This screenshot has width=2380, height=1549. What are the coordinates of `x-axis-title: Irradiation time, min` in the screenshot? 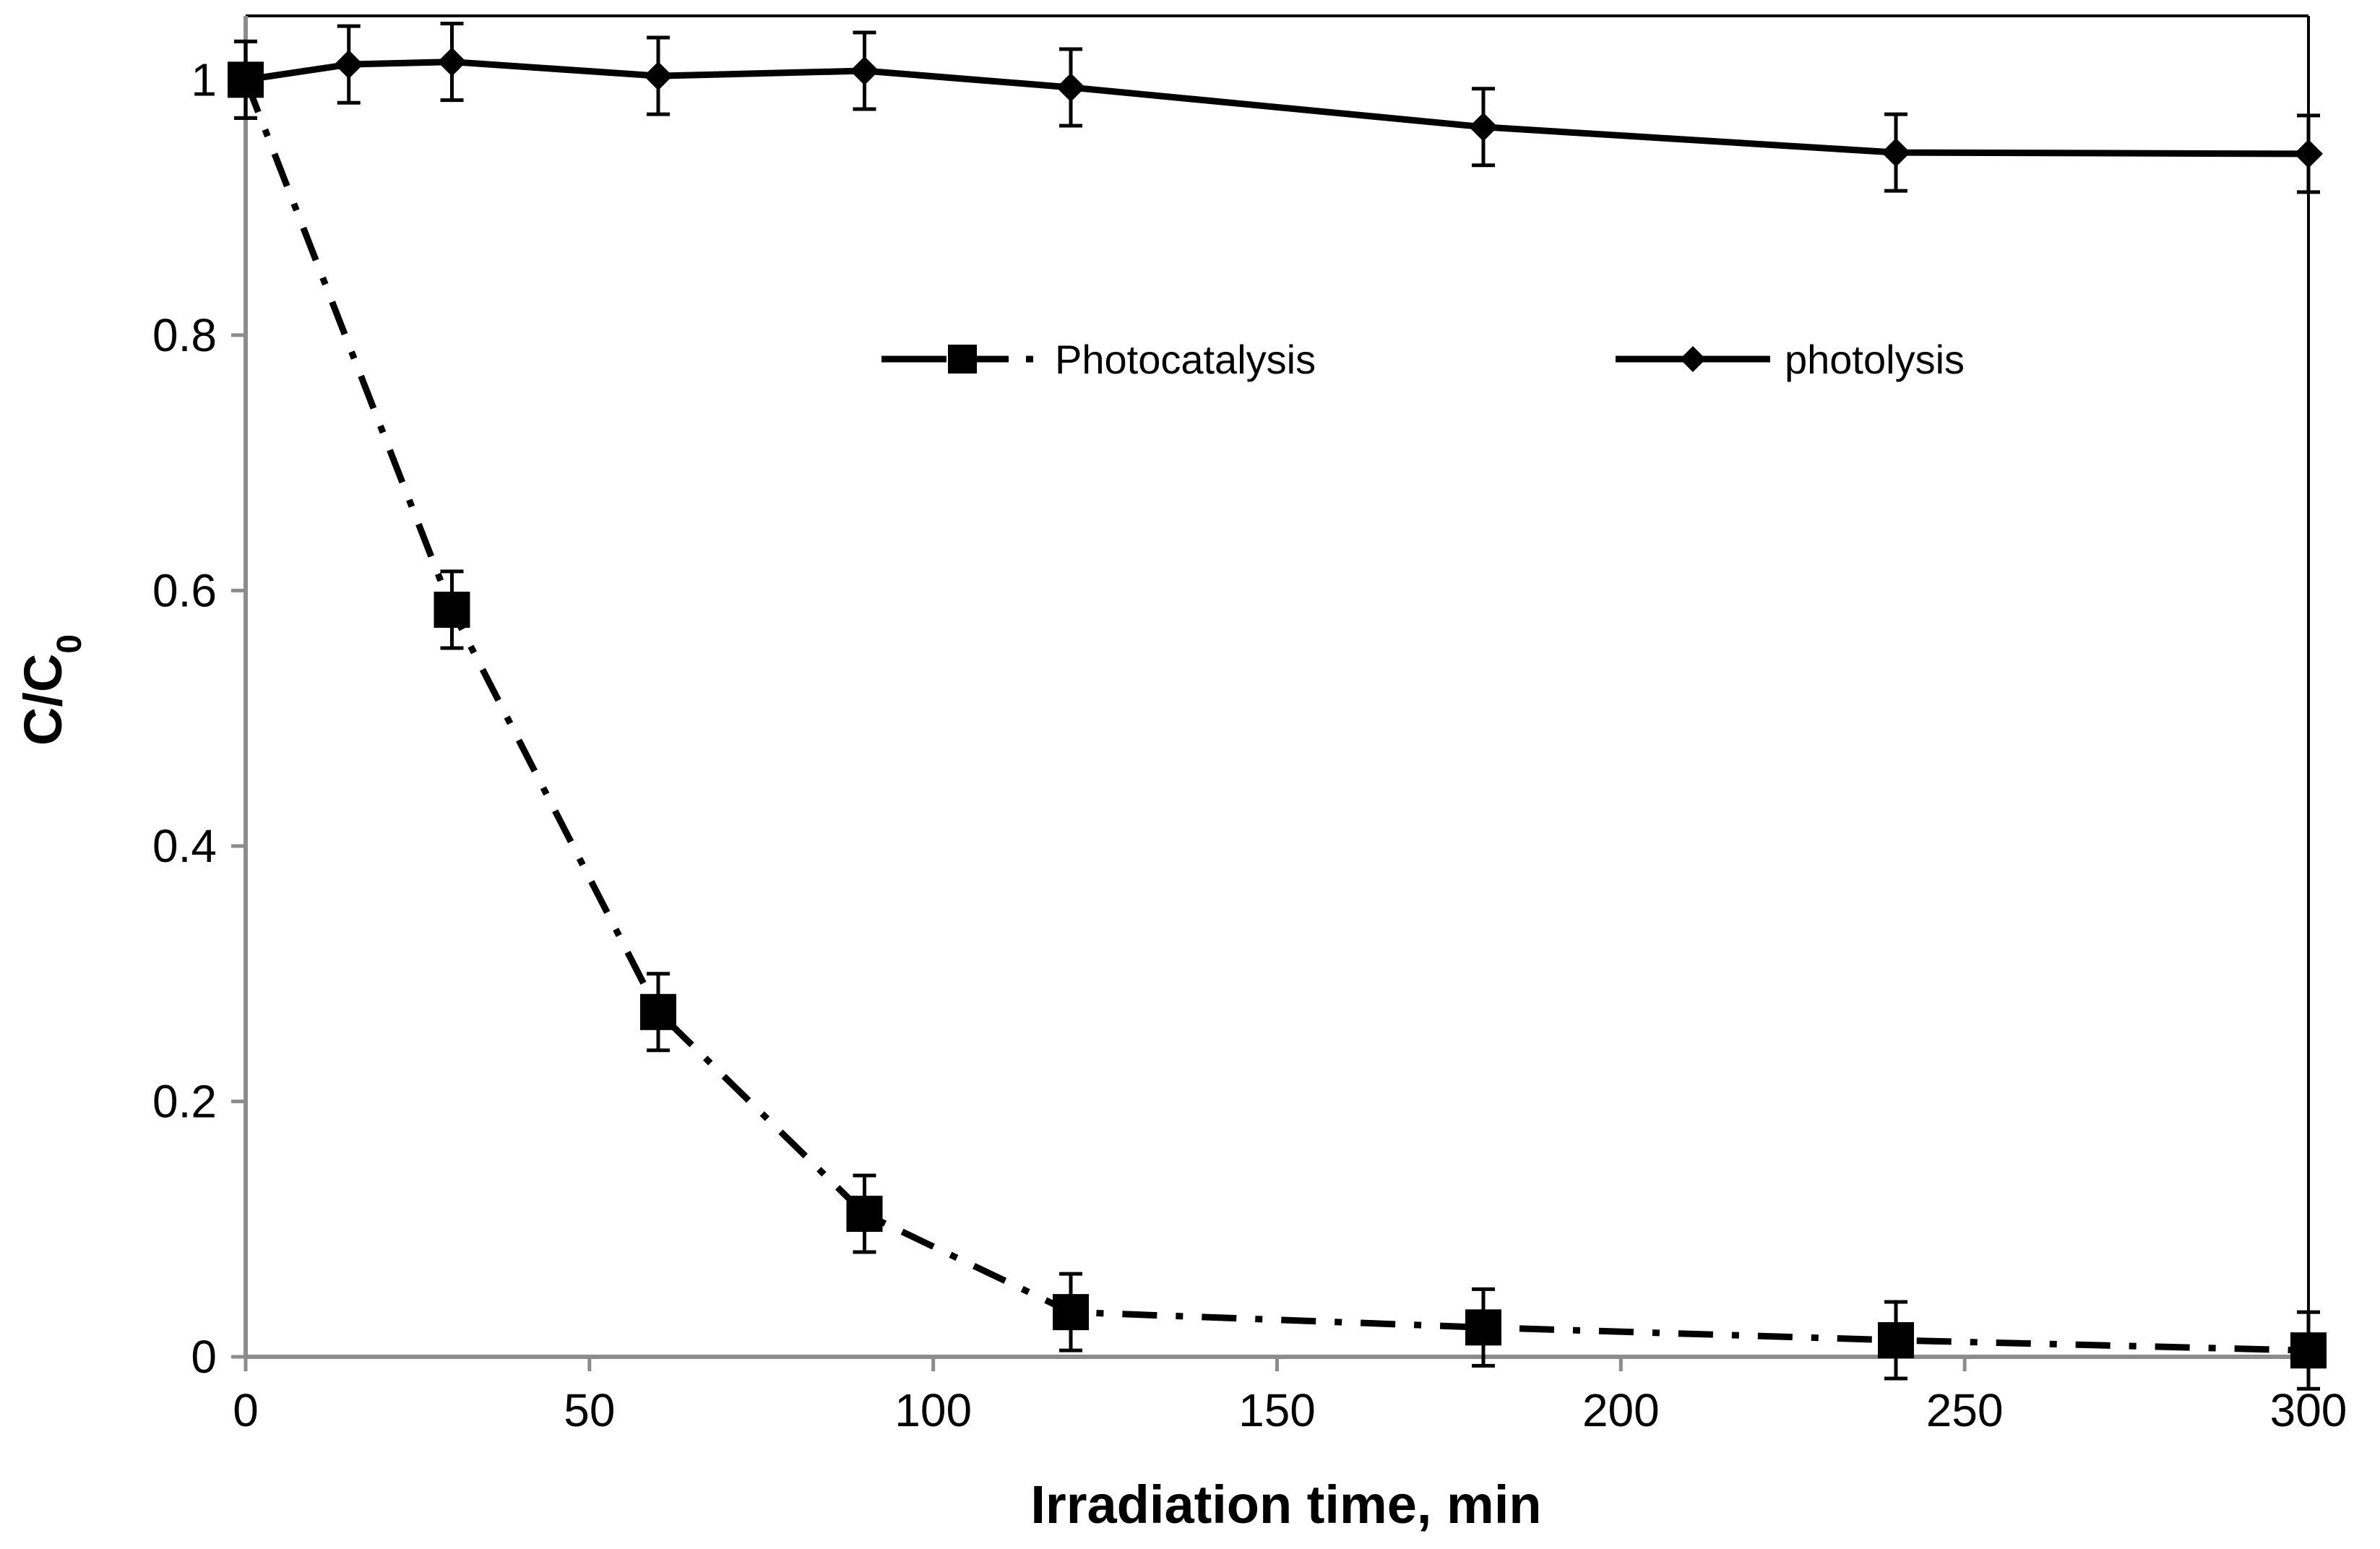 It's located at (1285, 1505).